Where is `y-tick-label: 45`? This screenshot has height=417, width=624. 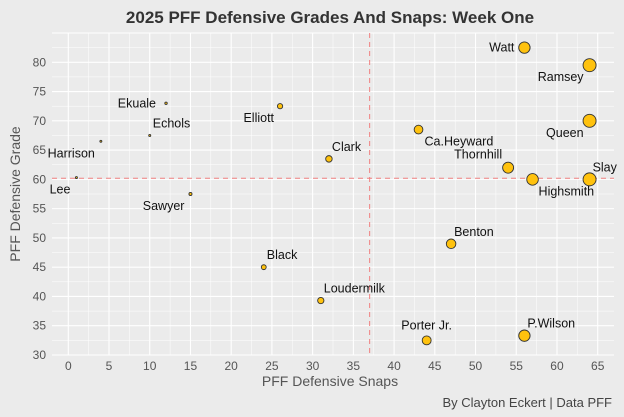 y-tick-label: 45 is located at coordinates (40, 267).